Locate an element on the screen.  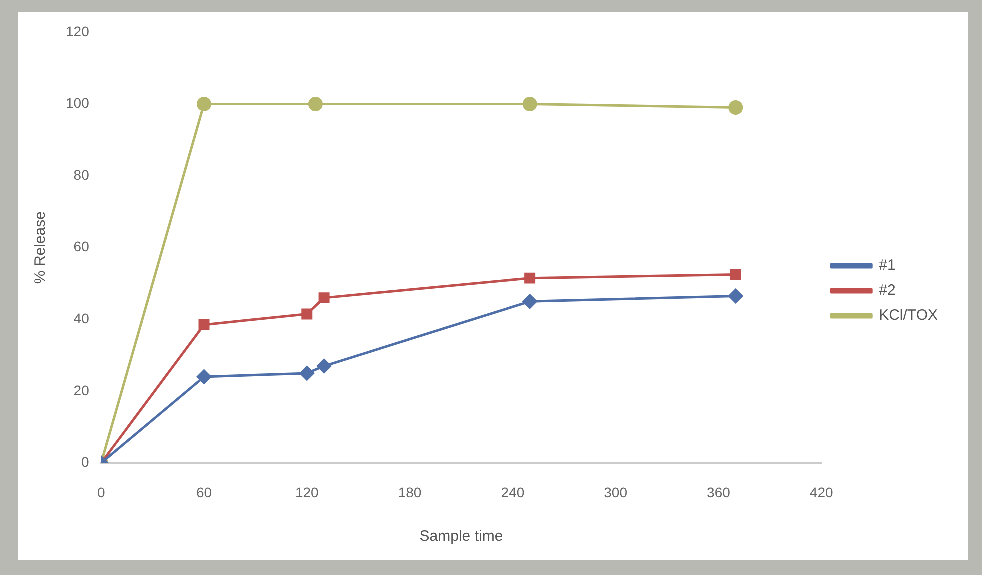
y-tick-label: 120 is located at coordinates (78, 31).